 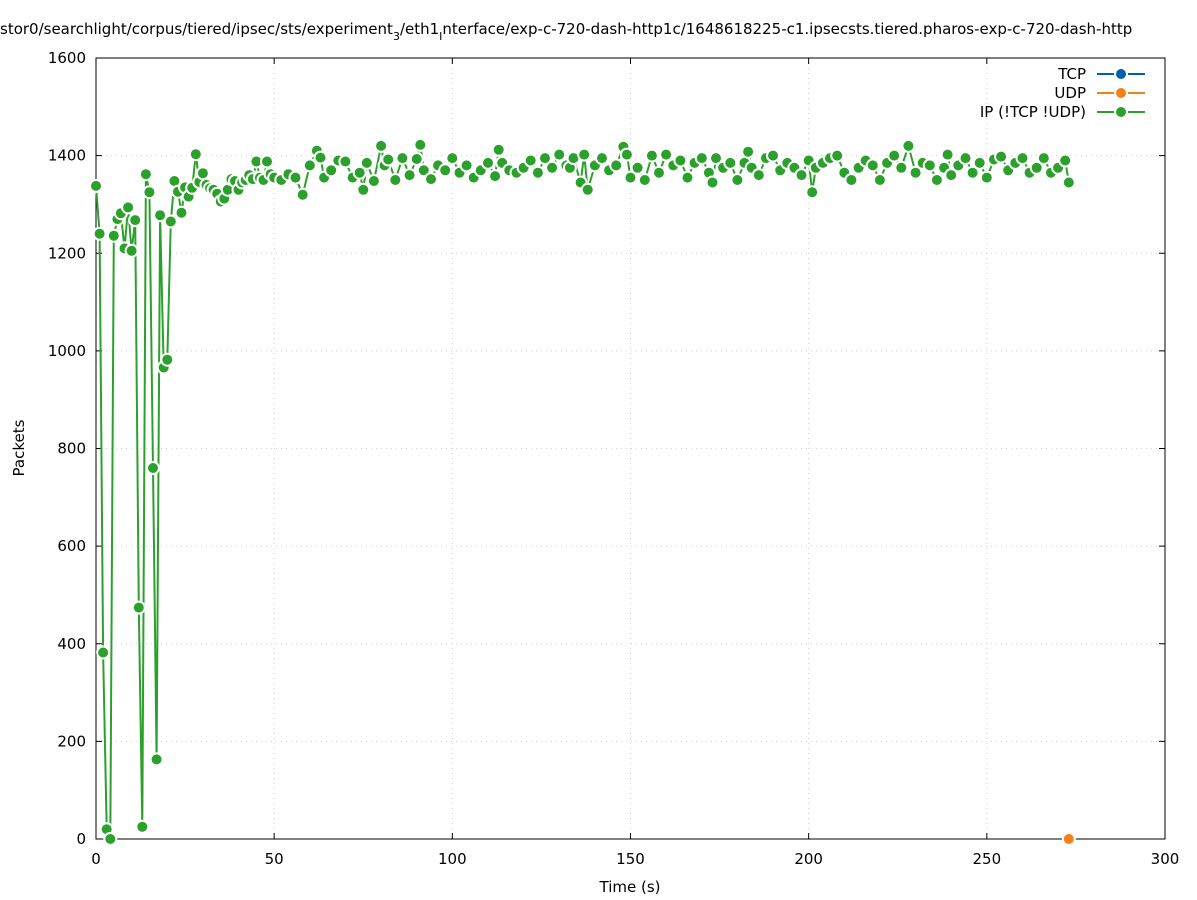 I want to click on y-tick-label: 600, so click(x=71, y=546).